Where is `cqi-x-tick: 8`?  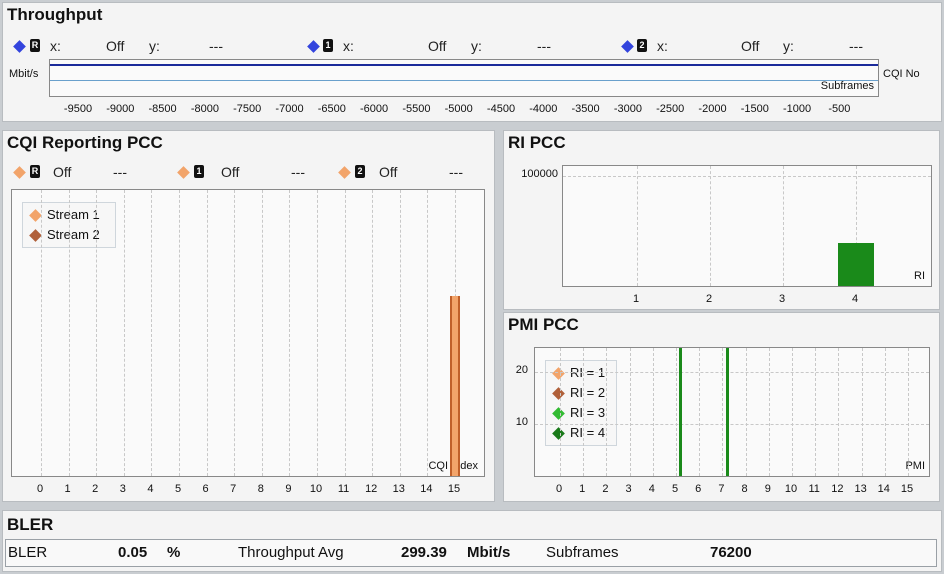
cqi-x-tick: 8 is located at coordinates (260, 489).